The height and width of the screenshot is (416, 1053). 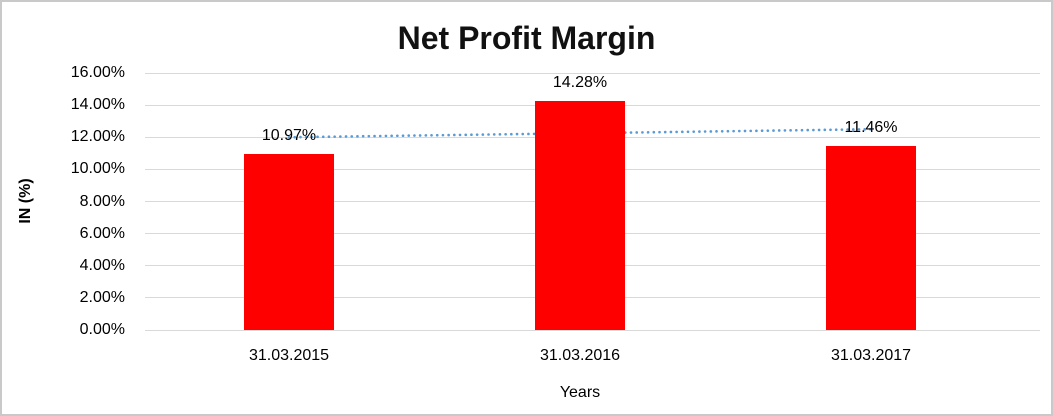 I want to click on bar-31.03.2015, so click(x=289, y=241).